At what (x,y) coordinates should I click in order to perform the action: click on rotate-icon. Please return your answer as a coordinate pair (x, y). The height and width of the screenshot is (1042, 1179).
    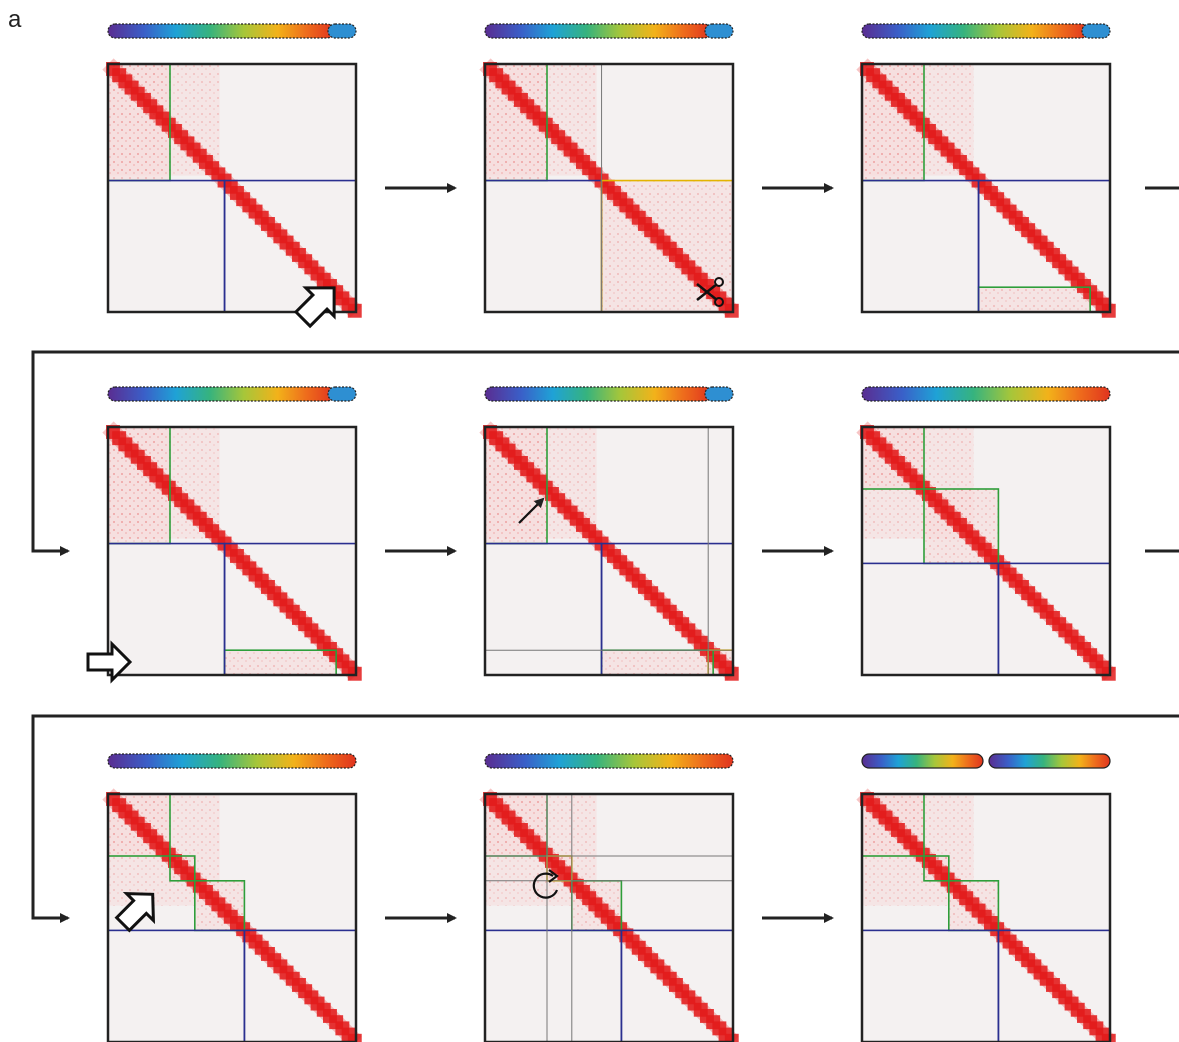
    Looking at the image, I should click on (545, 884).